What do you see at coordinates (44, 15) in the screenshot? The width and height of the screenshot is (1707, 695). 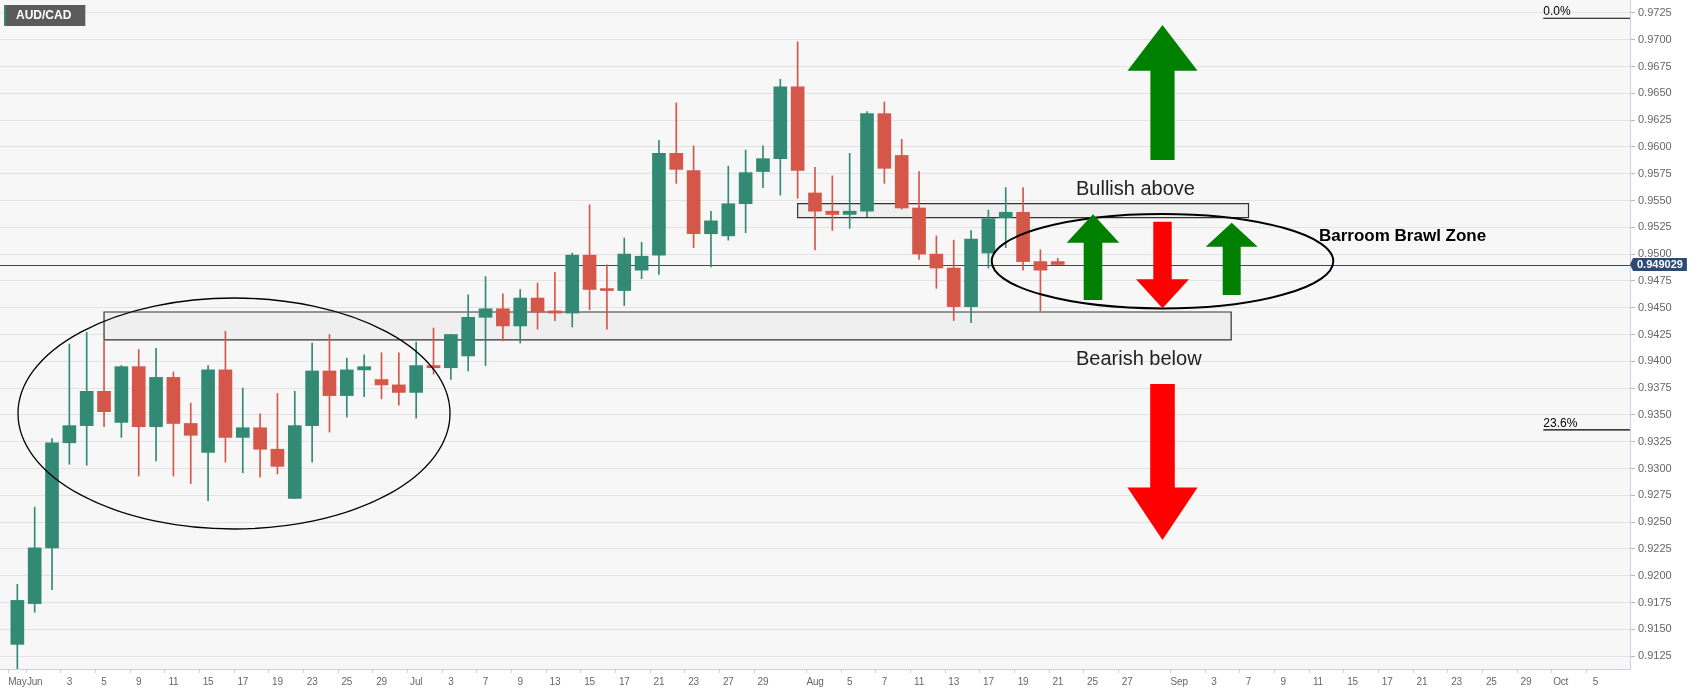 I see `text: AUD/CAD` at bounding box center [44, 15].